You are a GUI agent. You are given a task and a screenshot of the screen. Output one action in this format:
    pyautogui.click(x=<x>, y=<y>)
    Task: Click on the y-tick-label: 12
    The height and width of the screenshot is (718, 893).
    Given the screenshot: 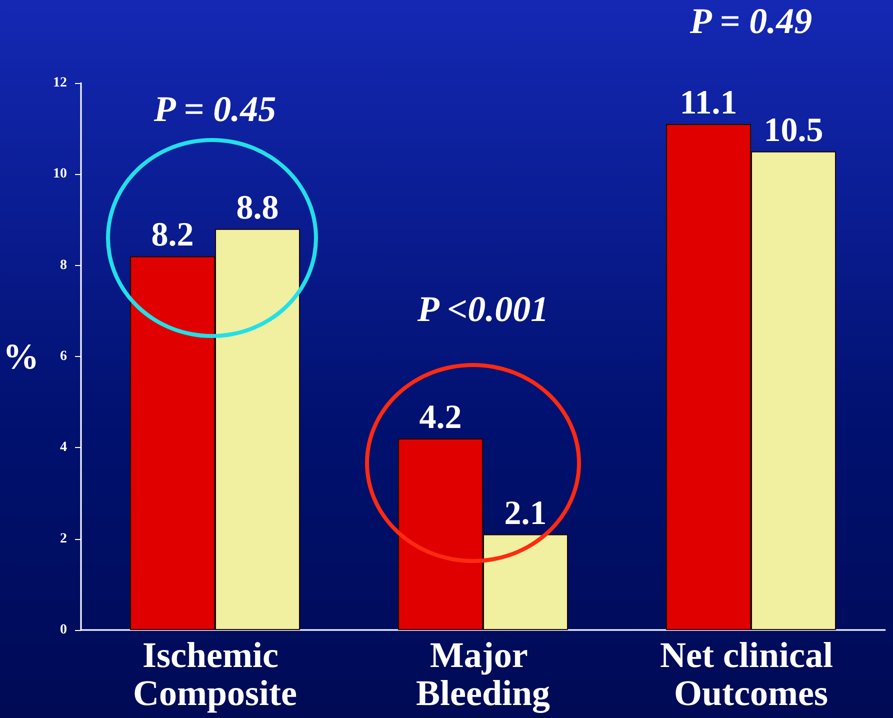 What is the action you would take?
    pyautogui.click(x=60, y=83)
    